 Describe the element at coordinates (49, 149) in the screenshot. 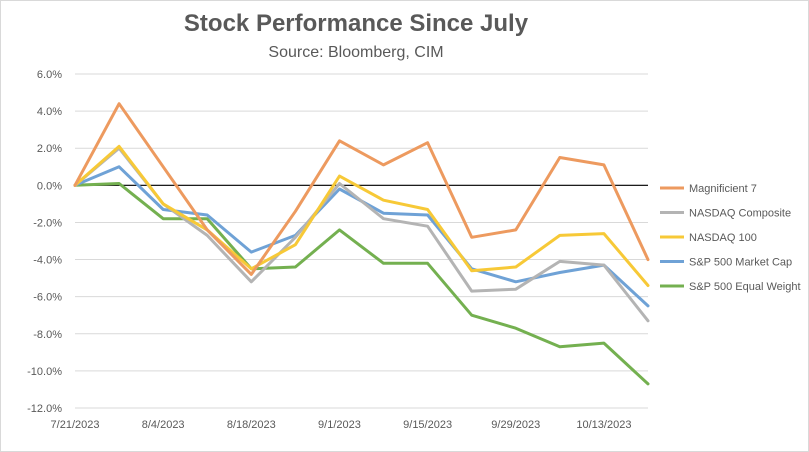

I see `y-tick-label: 2.0%` at that location.